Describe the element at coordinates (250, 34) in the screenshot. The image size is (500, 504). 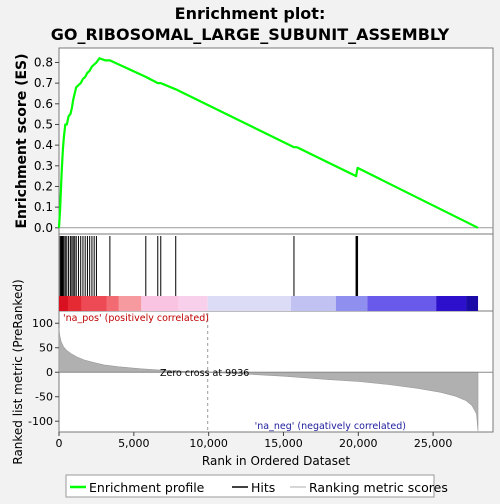
I see `chart-title-line2: GO_RIBOSOMAL_LARGE_SUBUNIT_ASSEMBLY` at that location.